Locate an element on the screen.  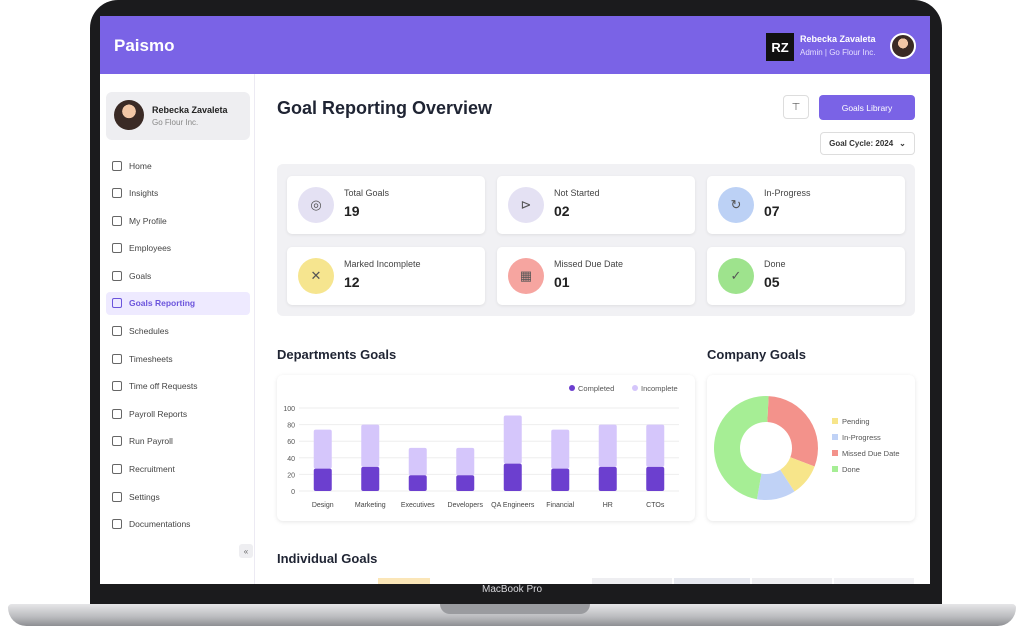
sidebar-item-goals-reporting: Goals Reporting is located at coordinates (178, 303).